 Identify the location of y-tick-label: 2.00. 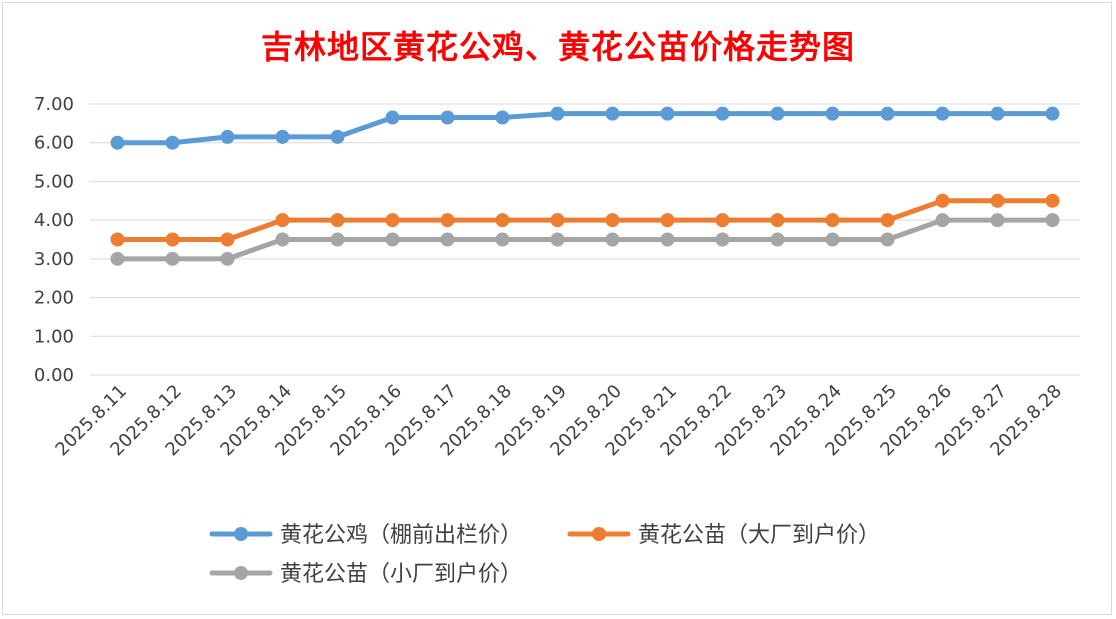
(54, 298).